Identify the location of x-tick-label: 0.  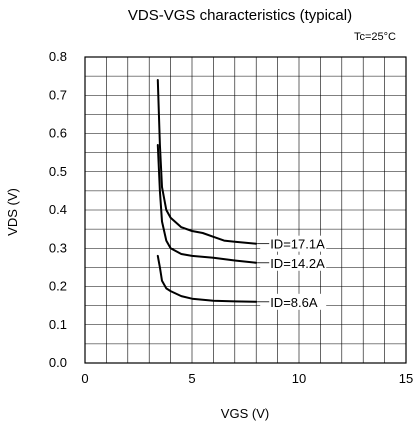
(84, 378).